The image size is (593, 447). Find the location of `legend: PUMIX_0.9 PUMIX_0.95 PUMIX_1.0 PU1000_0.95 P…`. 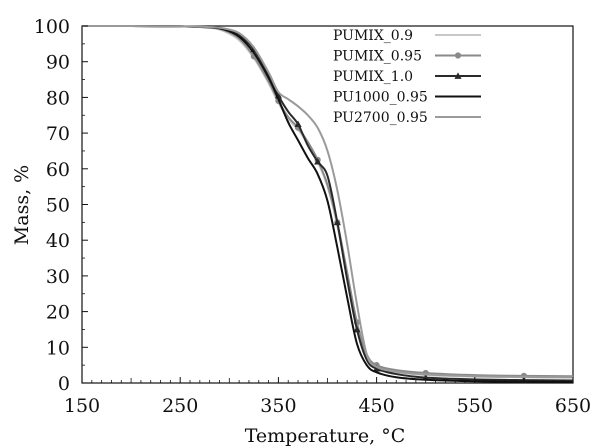

legend: PUMIX_0.9 PUMIX_0.95 PUMIX_1.0 PU1000_0.95 P… is located at coordinates (407, 77).